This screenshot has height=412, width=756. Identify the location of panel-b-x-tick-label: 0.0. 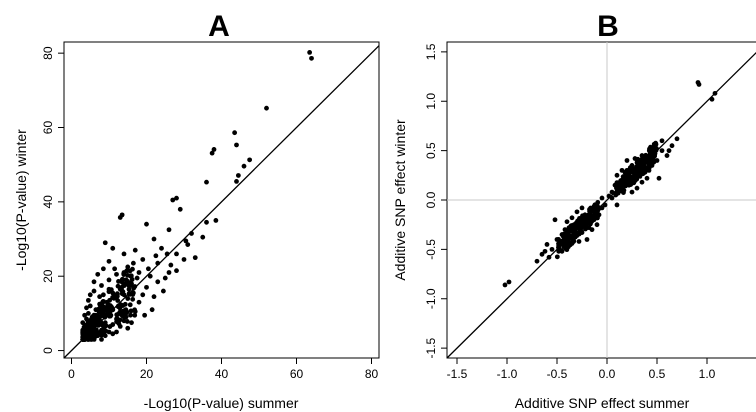
(607, 374).